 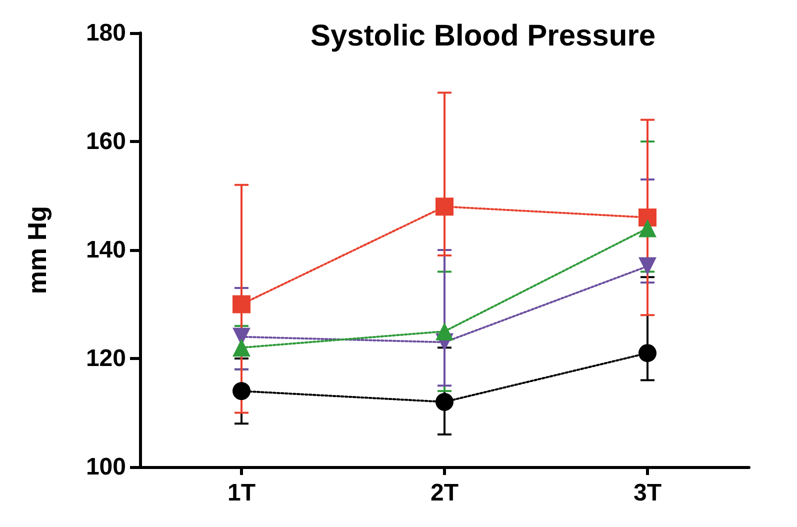 What do you see at coordinates (106, 358) in the screenshot?
I see `y-tick-label: 120` at bounding box center [106, 358].